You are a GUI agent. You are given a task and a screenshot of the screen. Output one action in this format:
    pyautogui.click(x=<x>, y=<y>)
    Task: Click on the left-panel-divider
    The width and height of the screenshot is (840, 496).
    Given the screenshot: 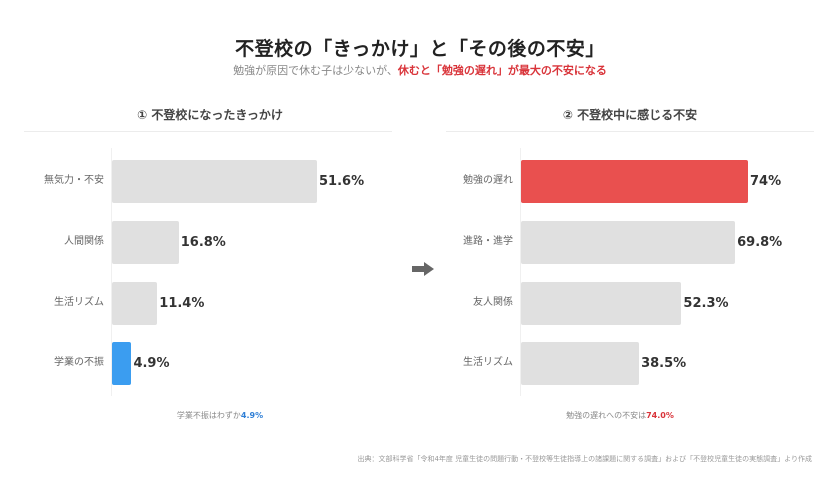 What is the action you would take?
    pyautogui.click(x=208, y=131)
    